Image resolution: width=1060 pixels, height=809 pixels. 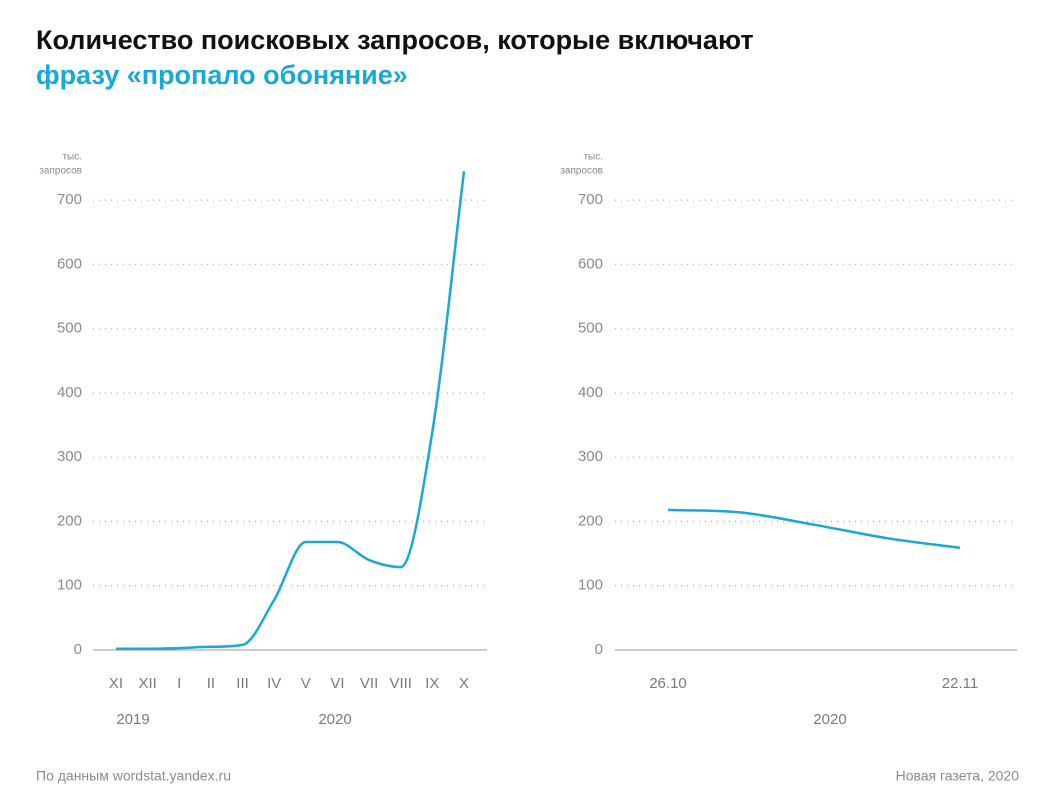 I want to click on x-tick-label: IX, so click(x=432, y=683).